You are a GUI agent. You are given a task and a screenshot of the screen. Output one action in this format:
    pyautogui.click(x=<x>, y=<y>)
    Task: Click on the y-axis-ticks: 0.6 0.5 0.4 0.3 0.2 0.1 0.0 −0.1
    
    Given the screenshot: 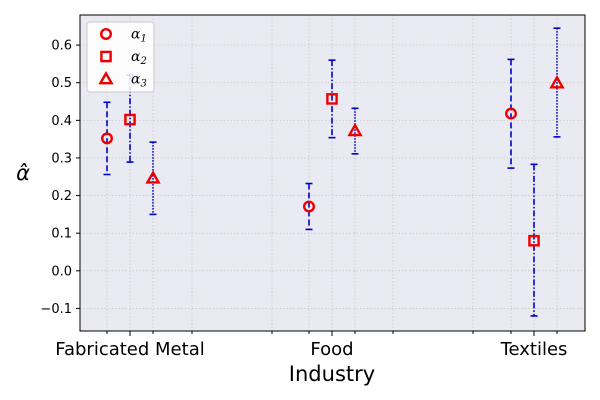 What is the action you would take?
    pyautogui.click(x=60, y=178)
    